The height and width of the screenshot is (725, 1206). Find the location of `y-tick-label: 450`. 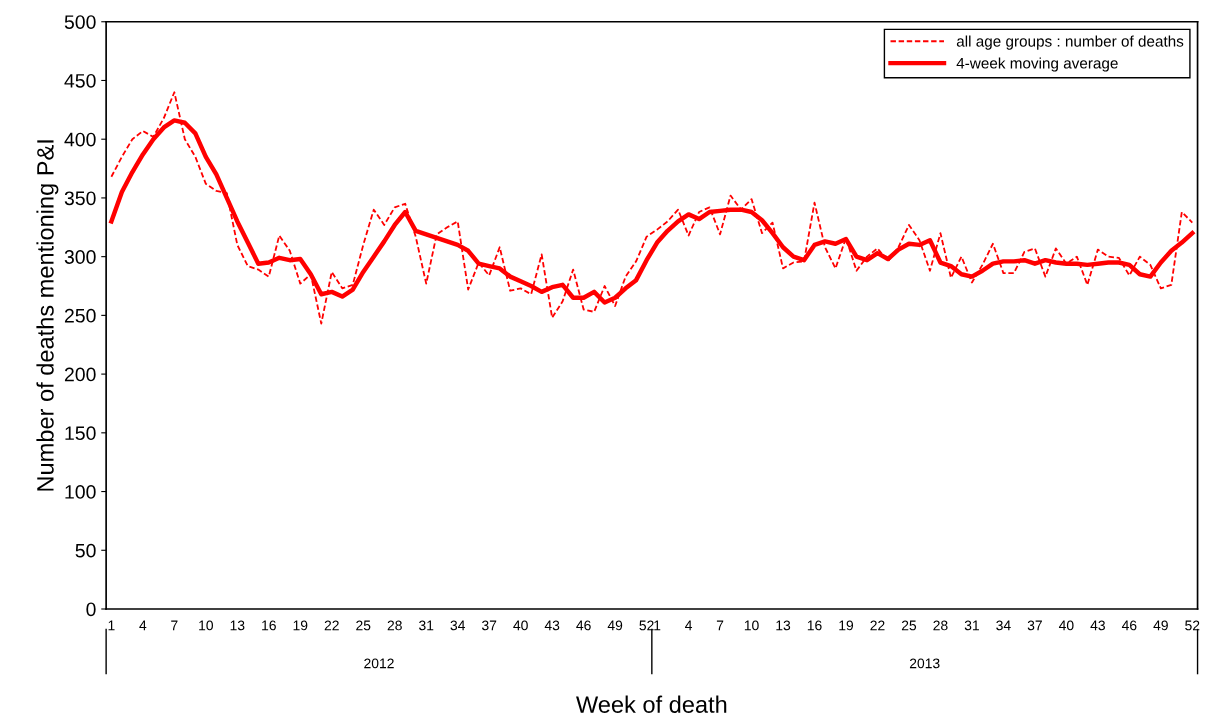

y-tick-label: 450 is located at coordinates (80, 80).